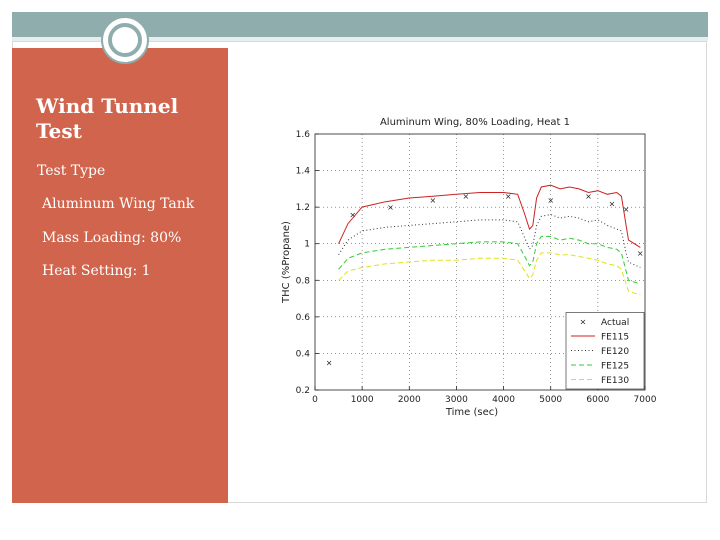 The width and height of the screenshot is (720, 540). Describe the element at coordinates (315, 400) in the screenshot. I see `x-tick-label: 0` at that location.